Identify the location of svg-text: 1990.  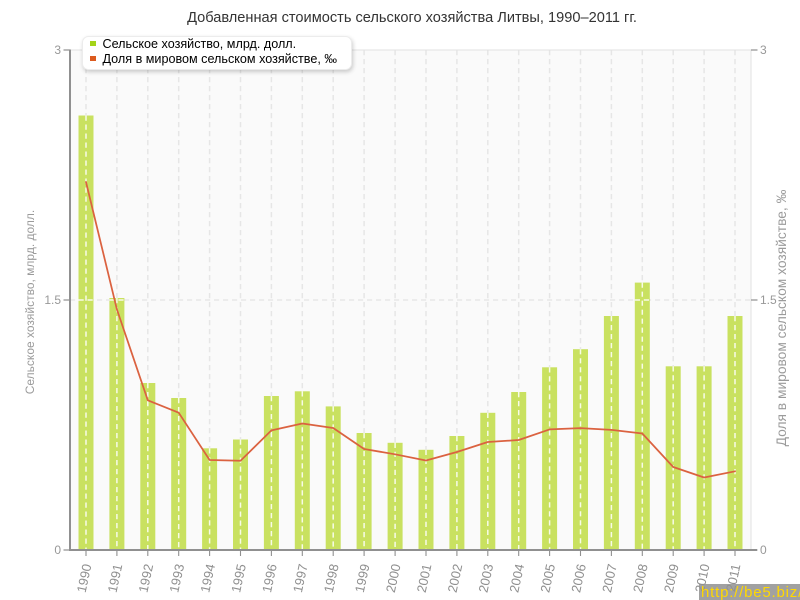
(84, 578).